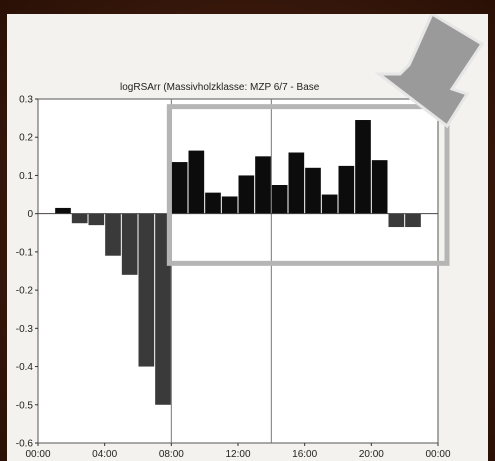 Image resolution: width=495 pixels, height=461 pixels. Describe the element at coordinates (30, 214) in the screenshot. I see `y-tick-label: 0` at that location.